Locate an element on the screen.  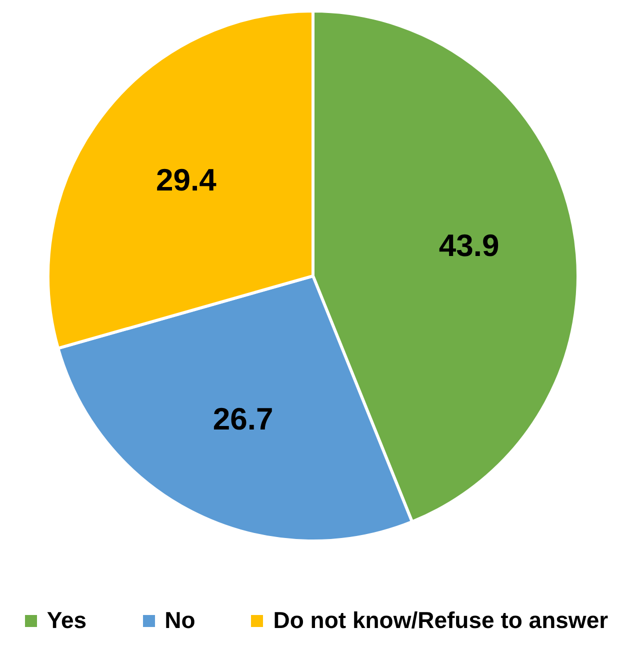
data-label: 43.9 is located at coordinates (469, 246).